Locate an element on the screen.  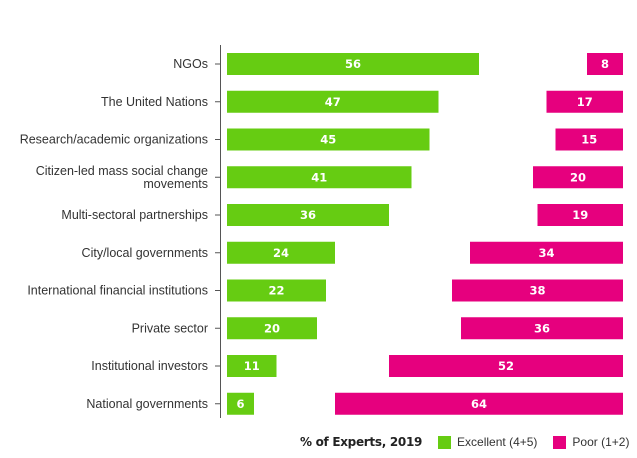
value-label-excellent: 41 is located at coordinates (319, 177).